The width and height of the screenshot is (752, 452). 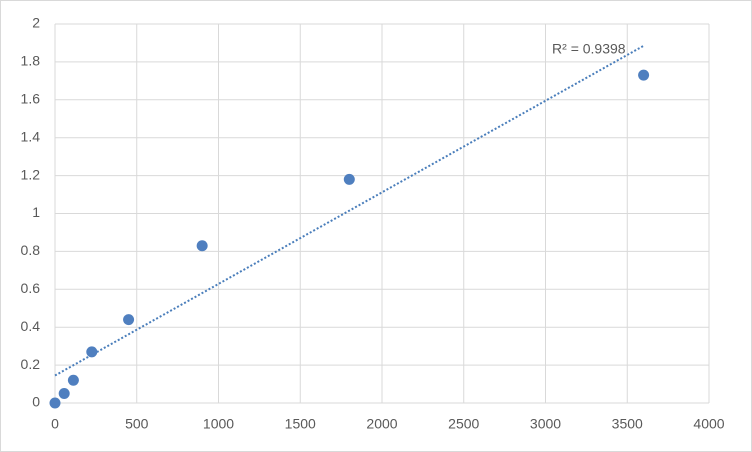 I want to click on y-tick-label: 0.8, so click(x=31, y=250).